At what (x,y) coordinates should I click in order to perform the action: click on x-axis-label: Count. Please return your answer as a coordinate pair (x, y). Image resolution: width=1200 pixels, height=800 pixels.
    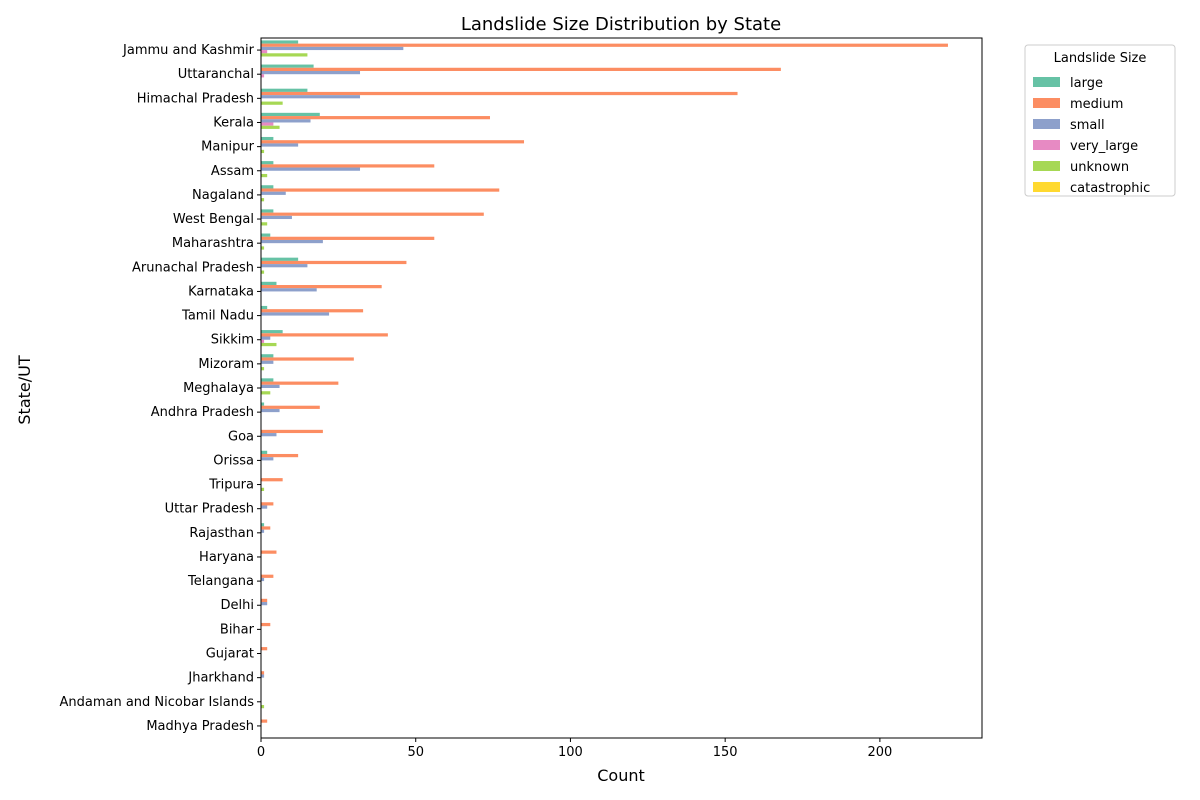
    Looking at the image, I should click on (621, 775).